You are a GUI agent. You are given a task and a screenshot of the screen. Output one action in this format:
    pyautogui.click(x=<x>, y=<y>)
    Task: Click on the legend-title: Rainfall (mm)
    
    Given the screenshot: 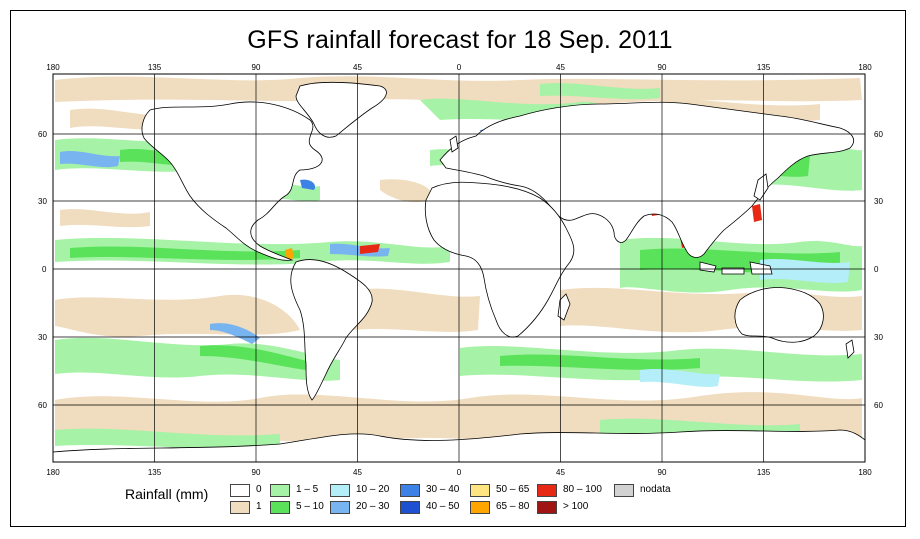 What is the action you would take?
    pyautogui.click(x=167, y=494)
    